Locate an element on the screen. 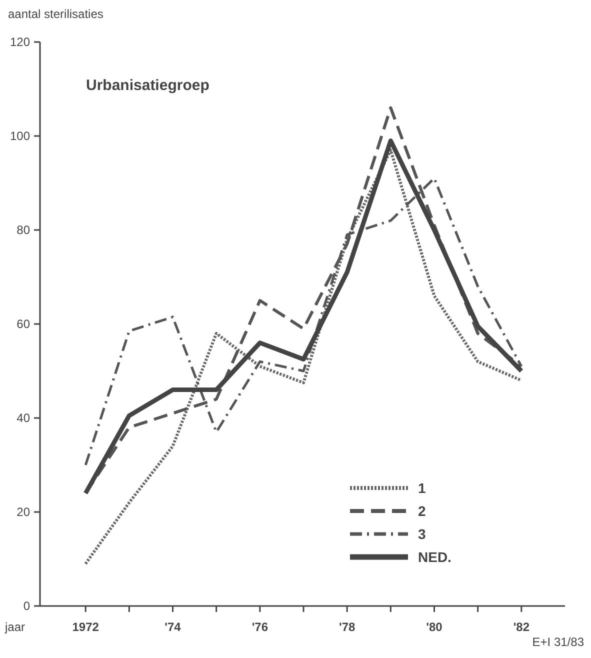 Image resolution: width=591 pixels, height=658 pixels. y-tick-label: 120 is located at coordinates (20, 42).